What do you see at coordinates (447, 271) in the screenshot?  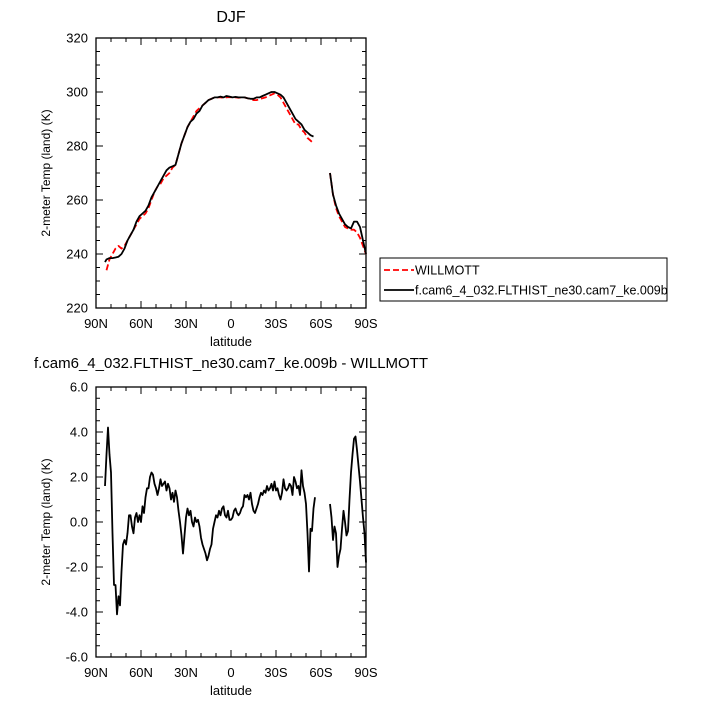 I see `legend-label-0: WILLMOTT` at bounding box center [447, 271].